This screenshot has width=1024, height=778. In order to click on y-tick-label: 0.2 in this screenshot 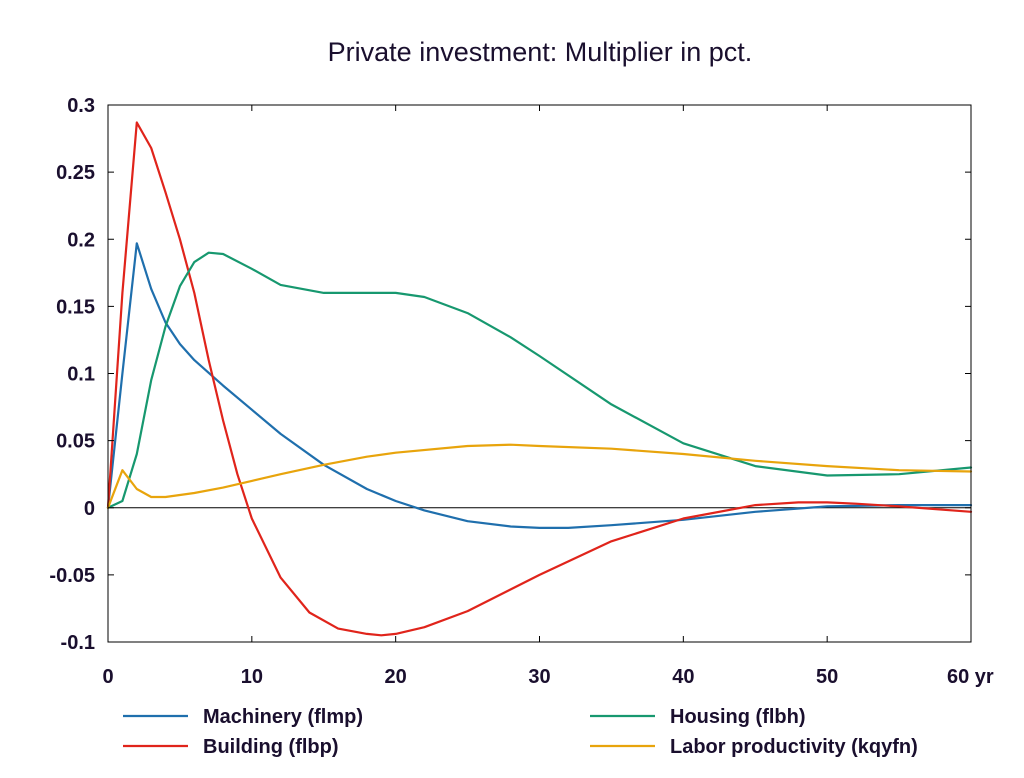, I will do `click(81, 240)`.